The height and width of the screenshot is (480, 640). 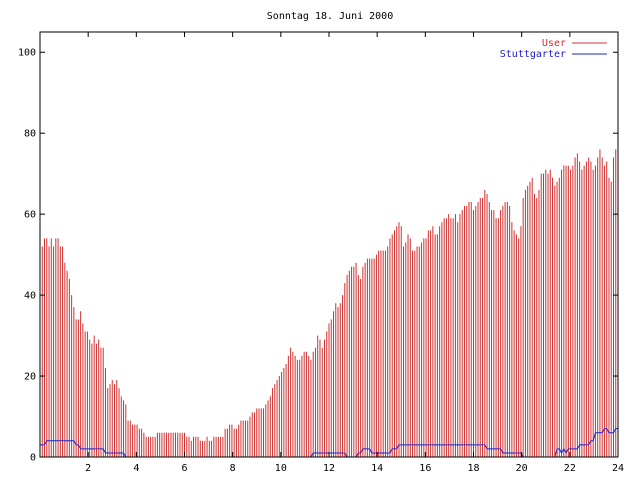 What do you see at coordinates (88, 468) in the screenshot?
I see `x-tick-label: 2` at bounding box center [88, 468].